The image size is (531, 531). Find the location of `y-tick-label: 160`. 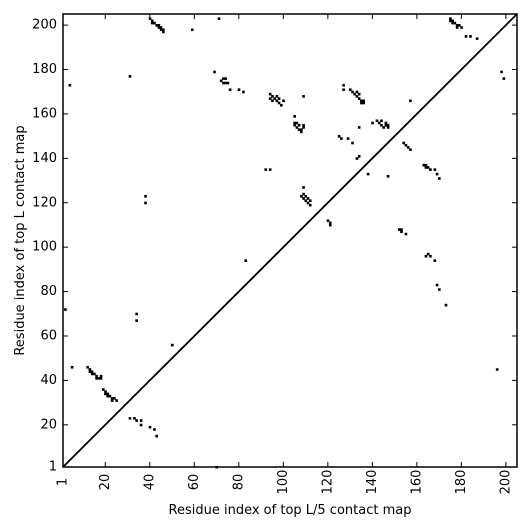

y-tick-label: 160 is located at coordinates (44, 113).